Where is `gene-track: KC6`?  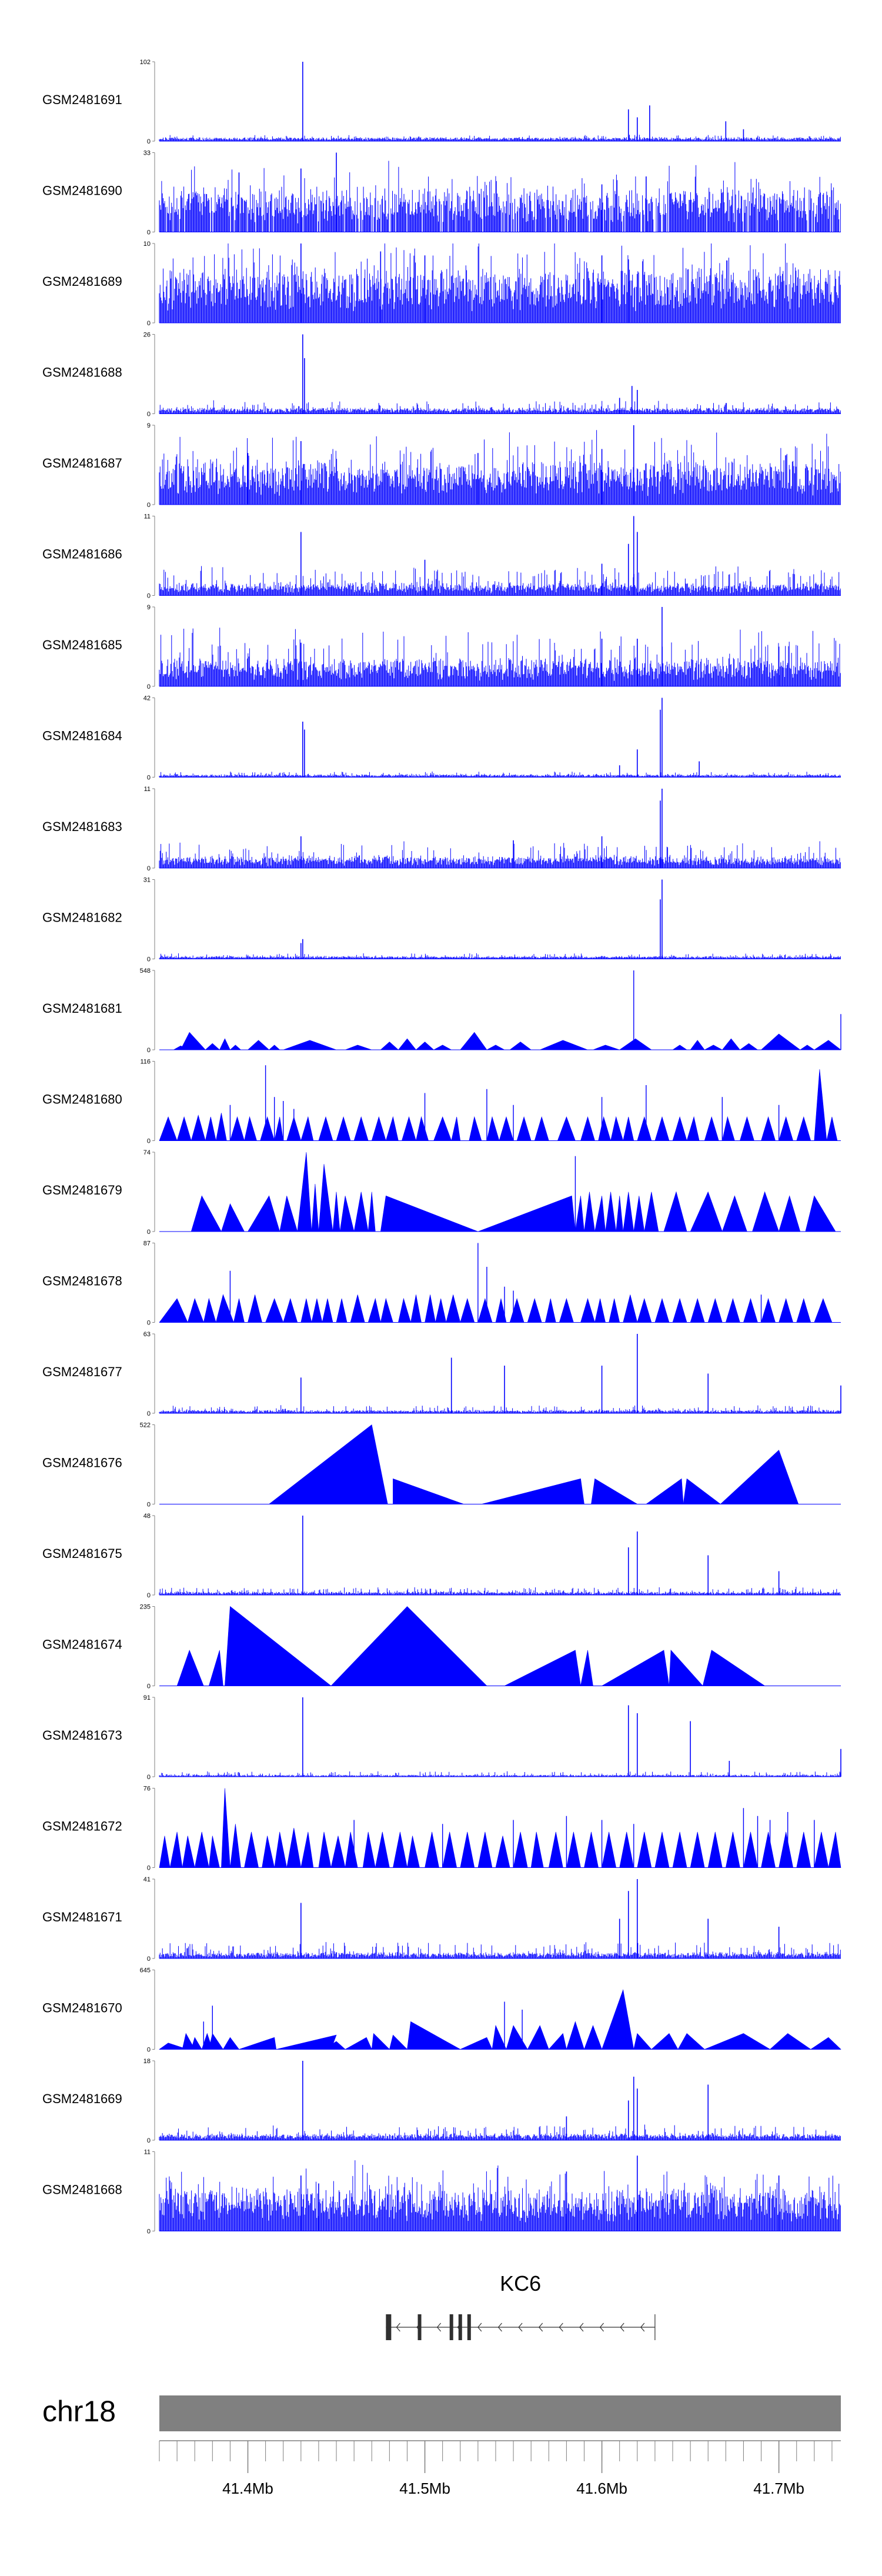 gene-track: KC6 is located at coordinates (521, 2305).